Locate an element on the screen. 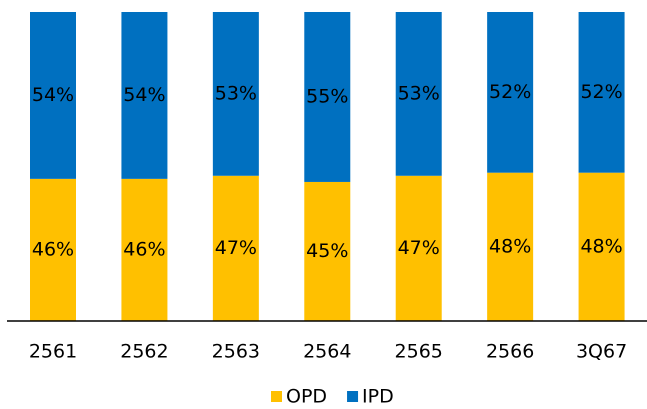  data-label: 55% is located at coordinates (327, 96).